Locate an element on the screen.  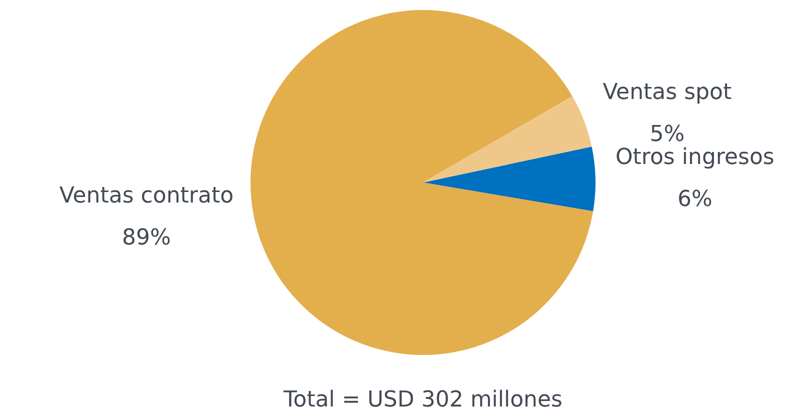
slice-label: Ventas contrato is located at coordinates (146, 195).